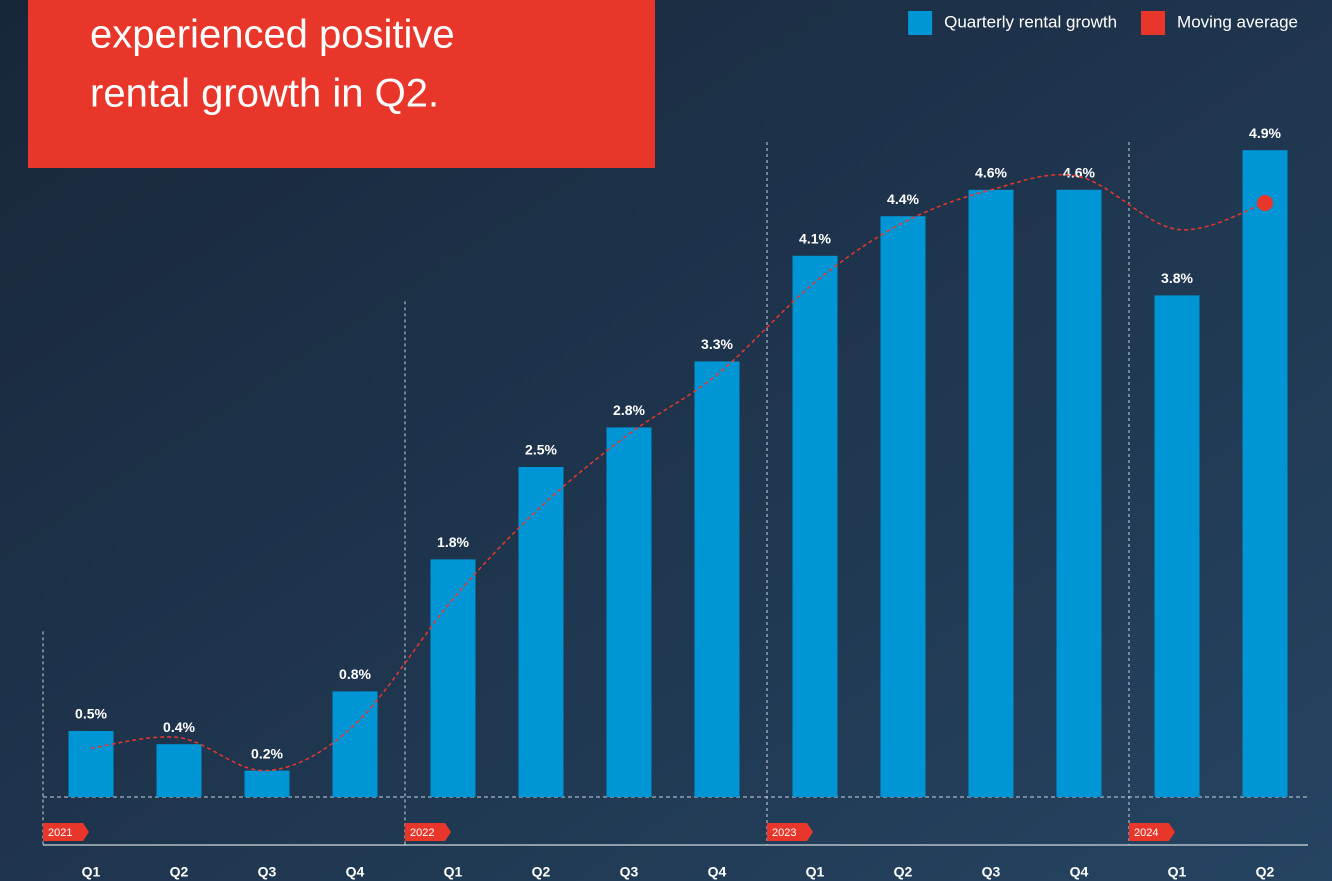  I want to click on data-label: 0.5%, so click(91, 714).